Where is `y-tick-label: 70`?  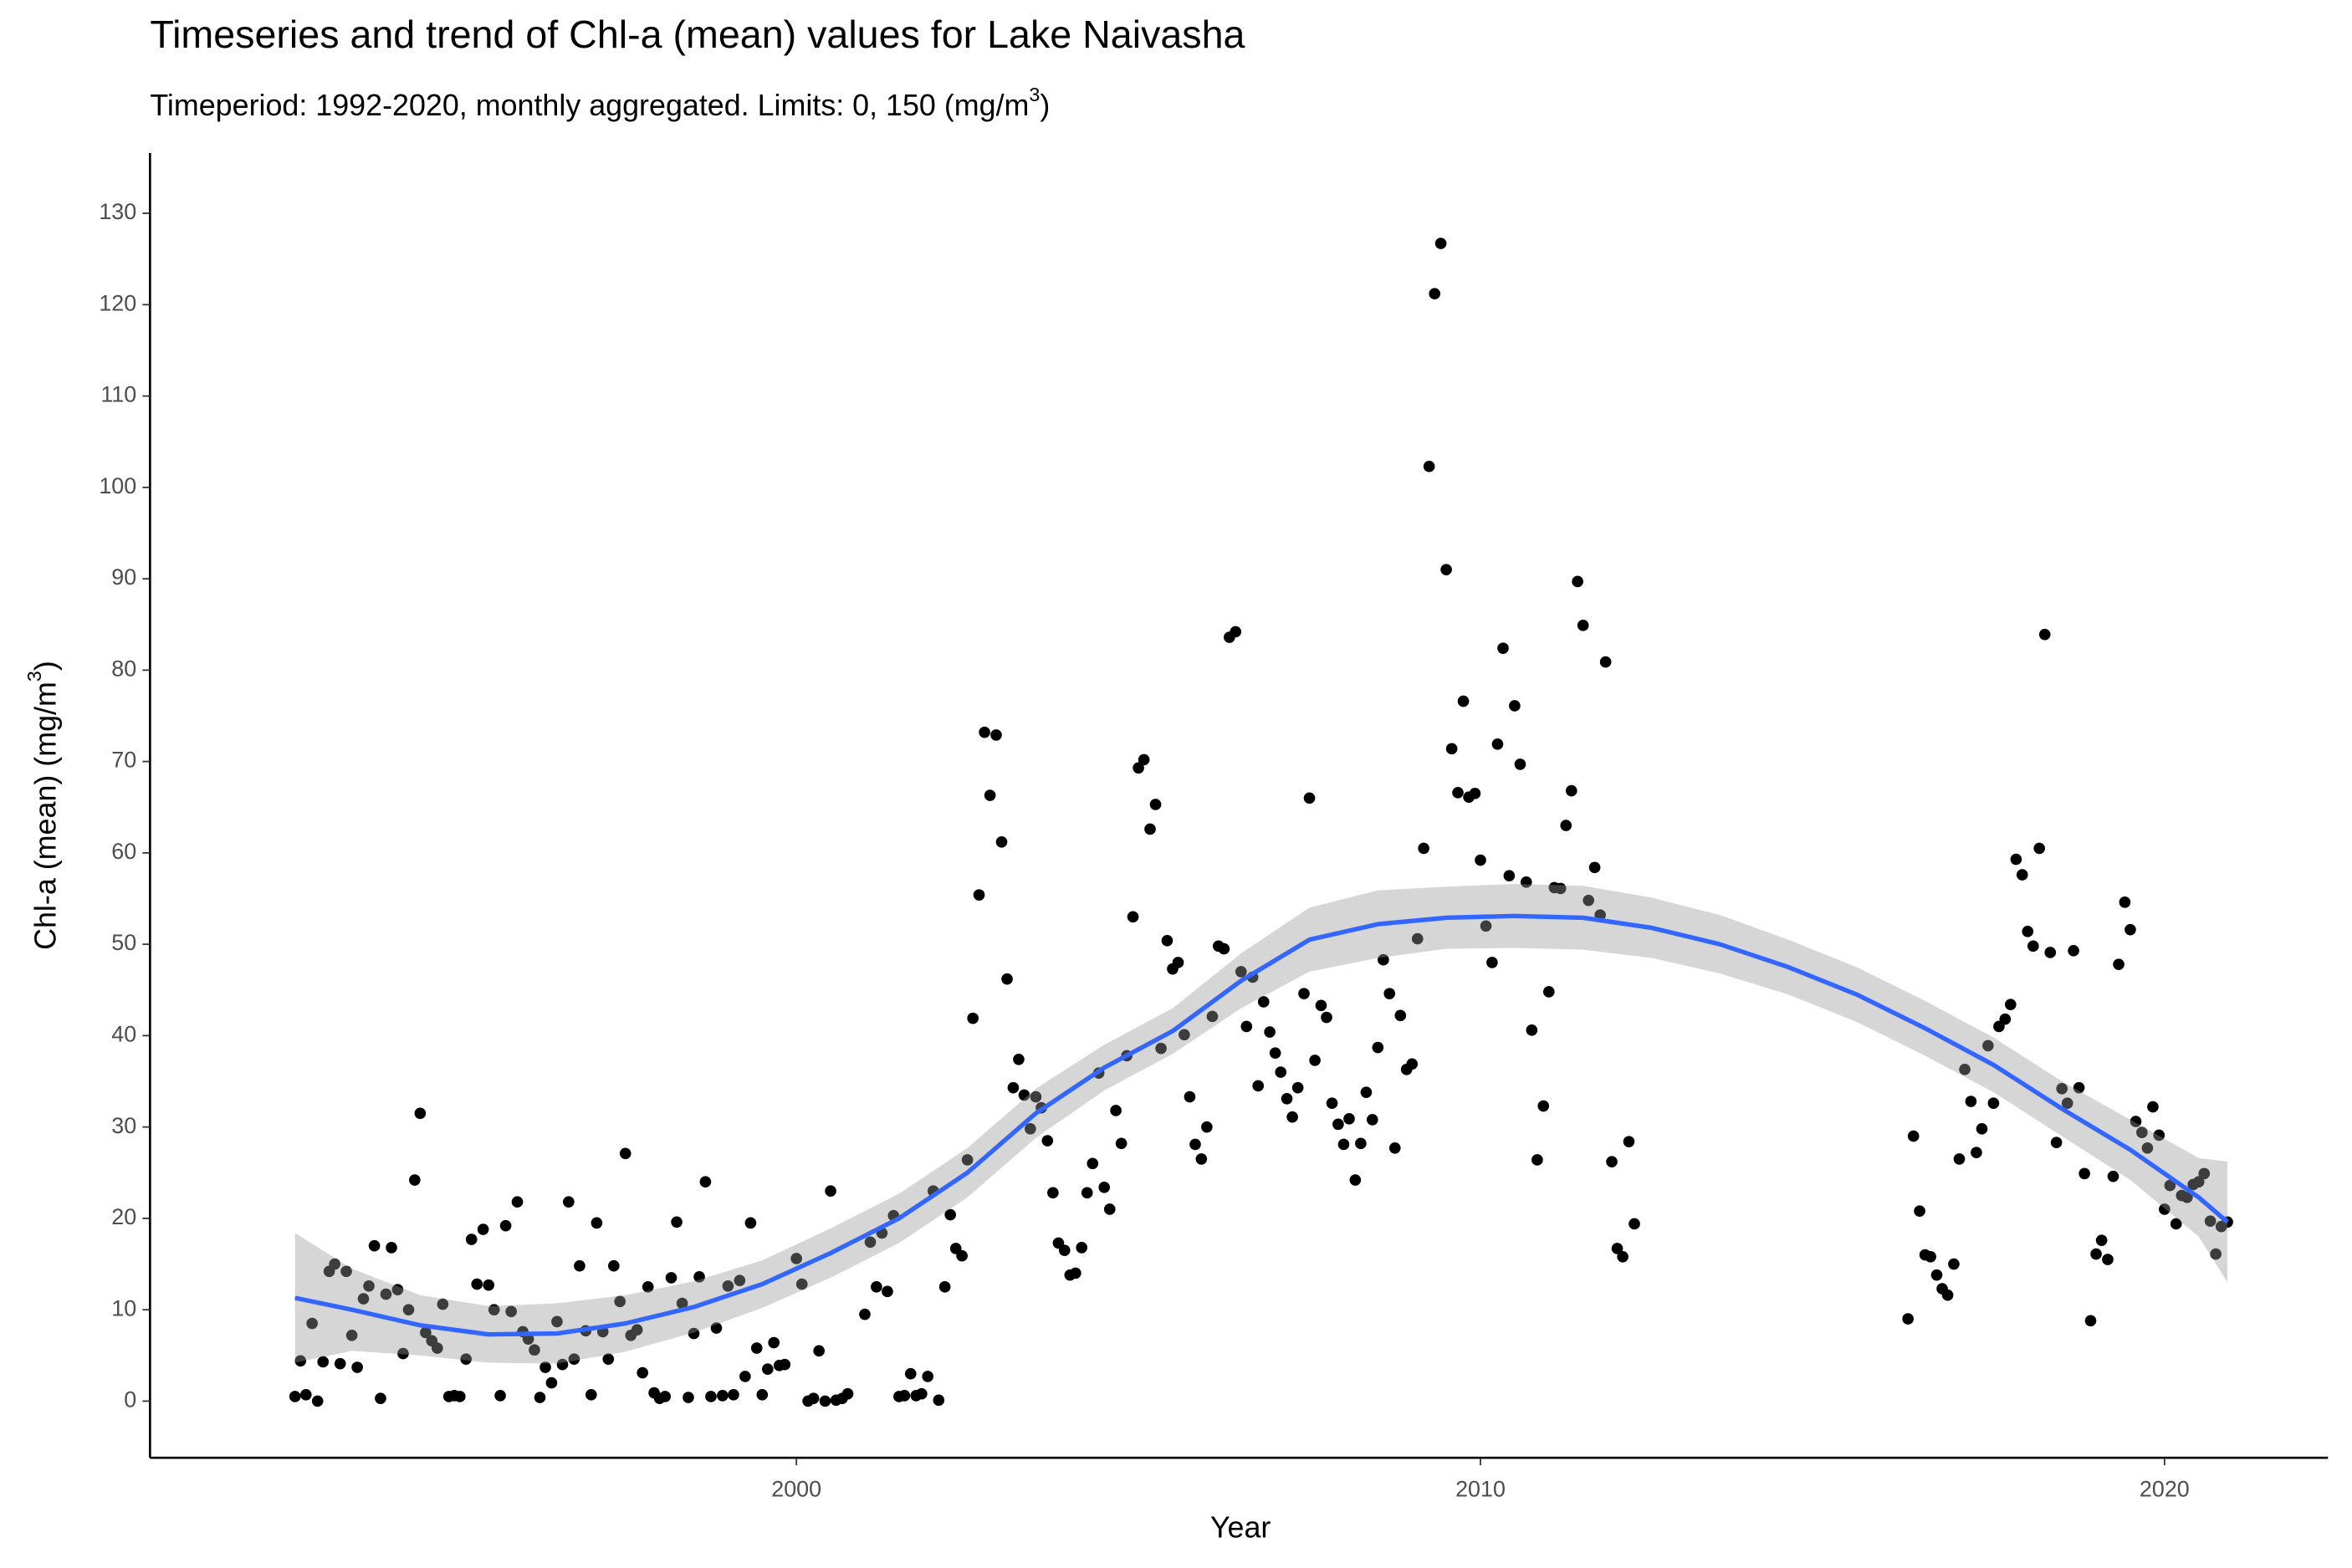
y-tick-label: 70 is located at coordinates (123, 760).